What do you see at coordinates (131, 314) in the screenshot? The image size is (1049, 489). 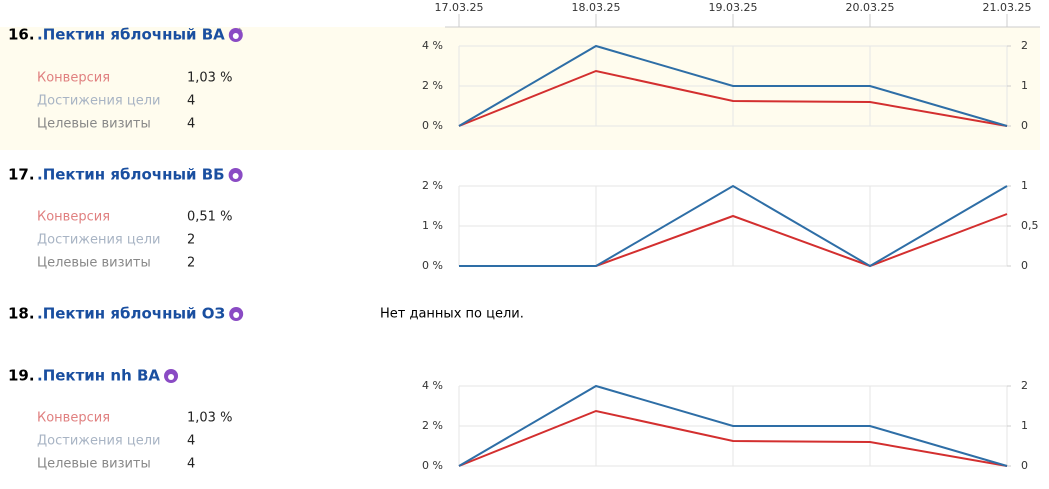 I see `goal-name: .Пектин яблочный ОЗ` at bounding box center [131, 314].